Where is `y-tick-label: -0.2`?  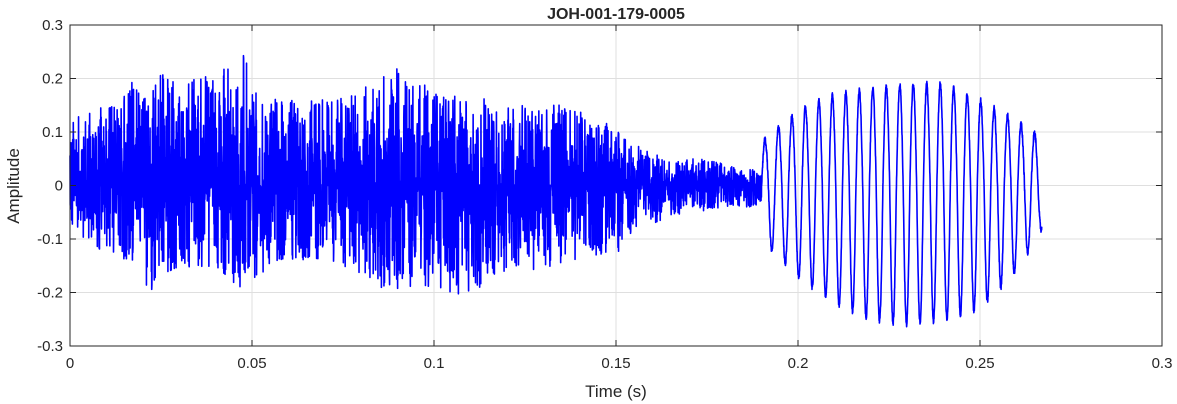 y-tick-label: -0.2 is located at coordinates (50, 293).